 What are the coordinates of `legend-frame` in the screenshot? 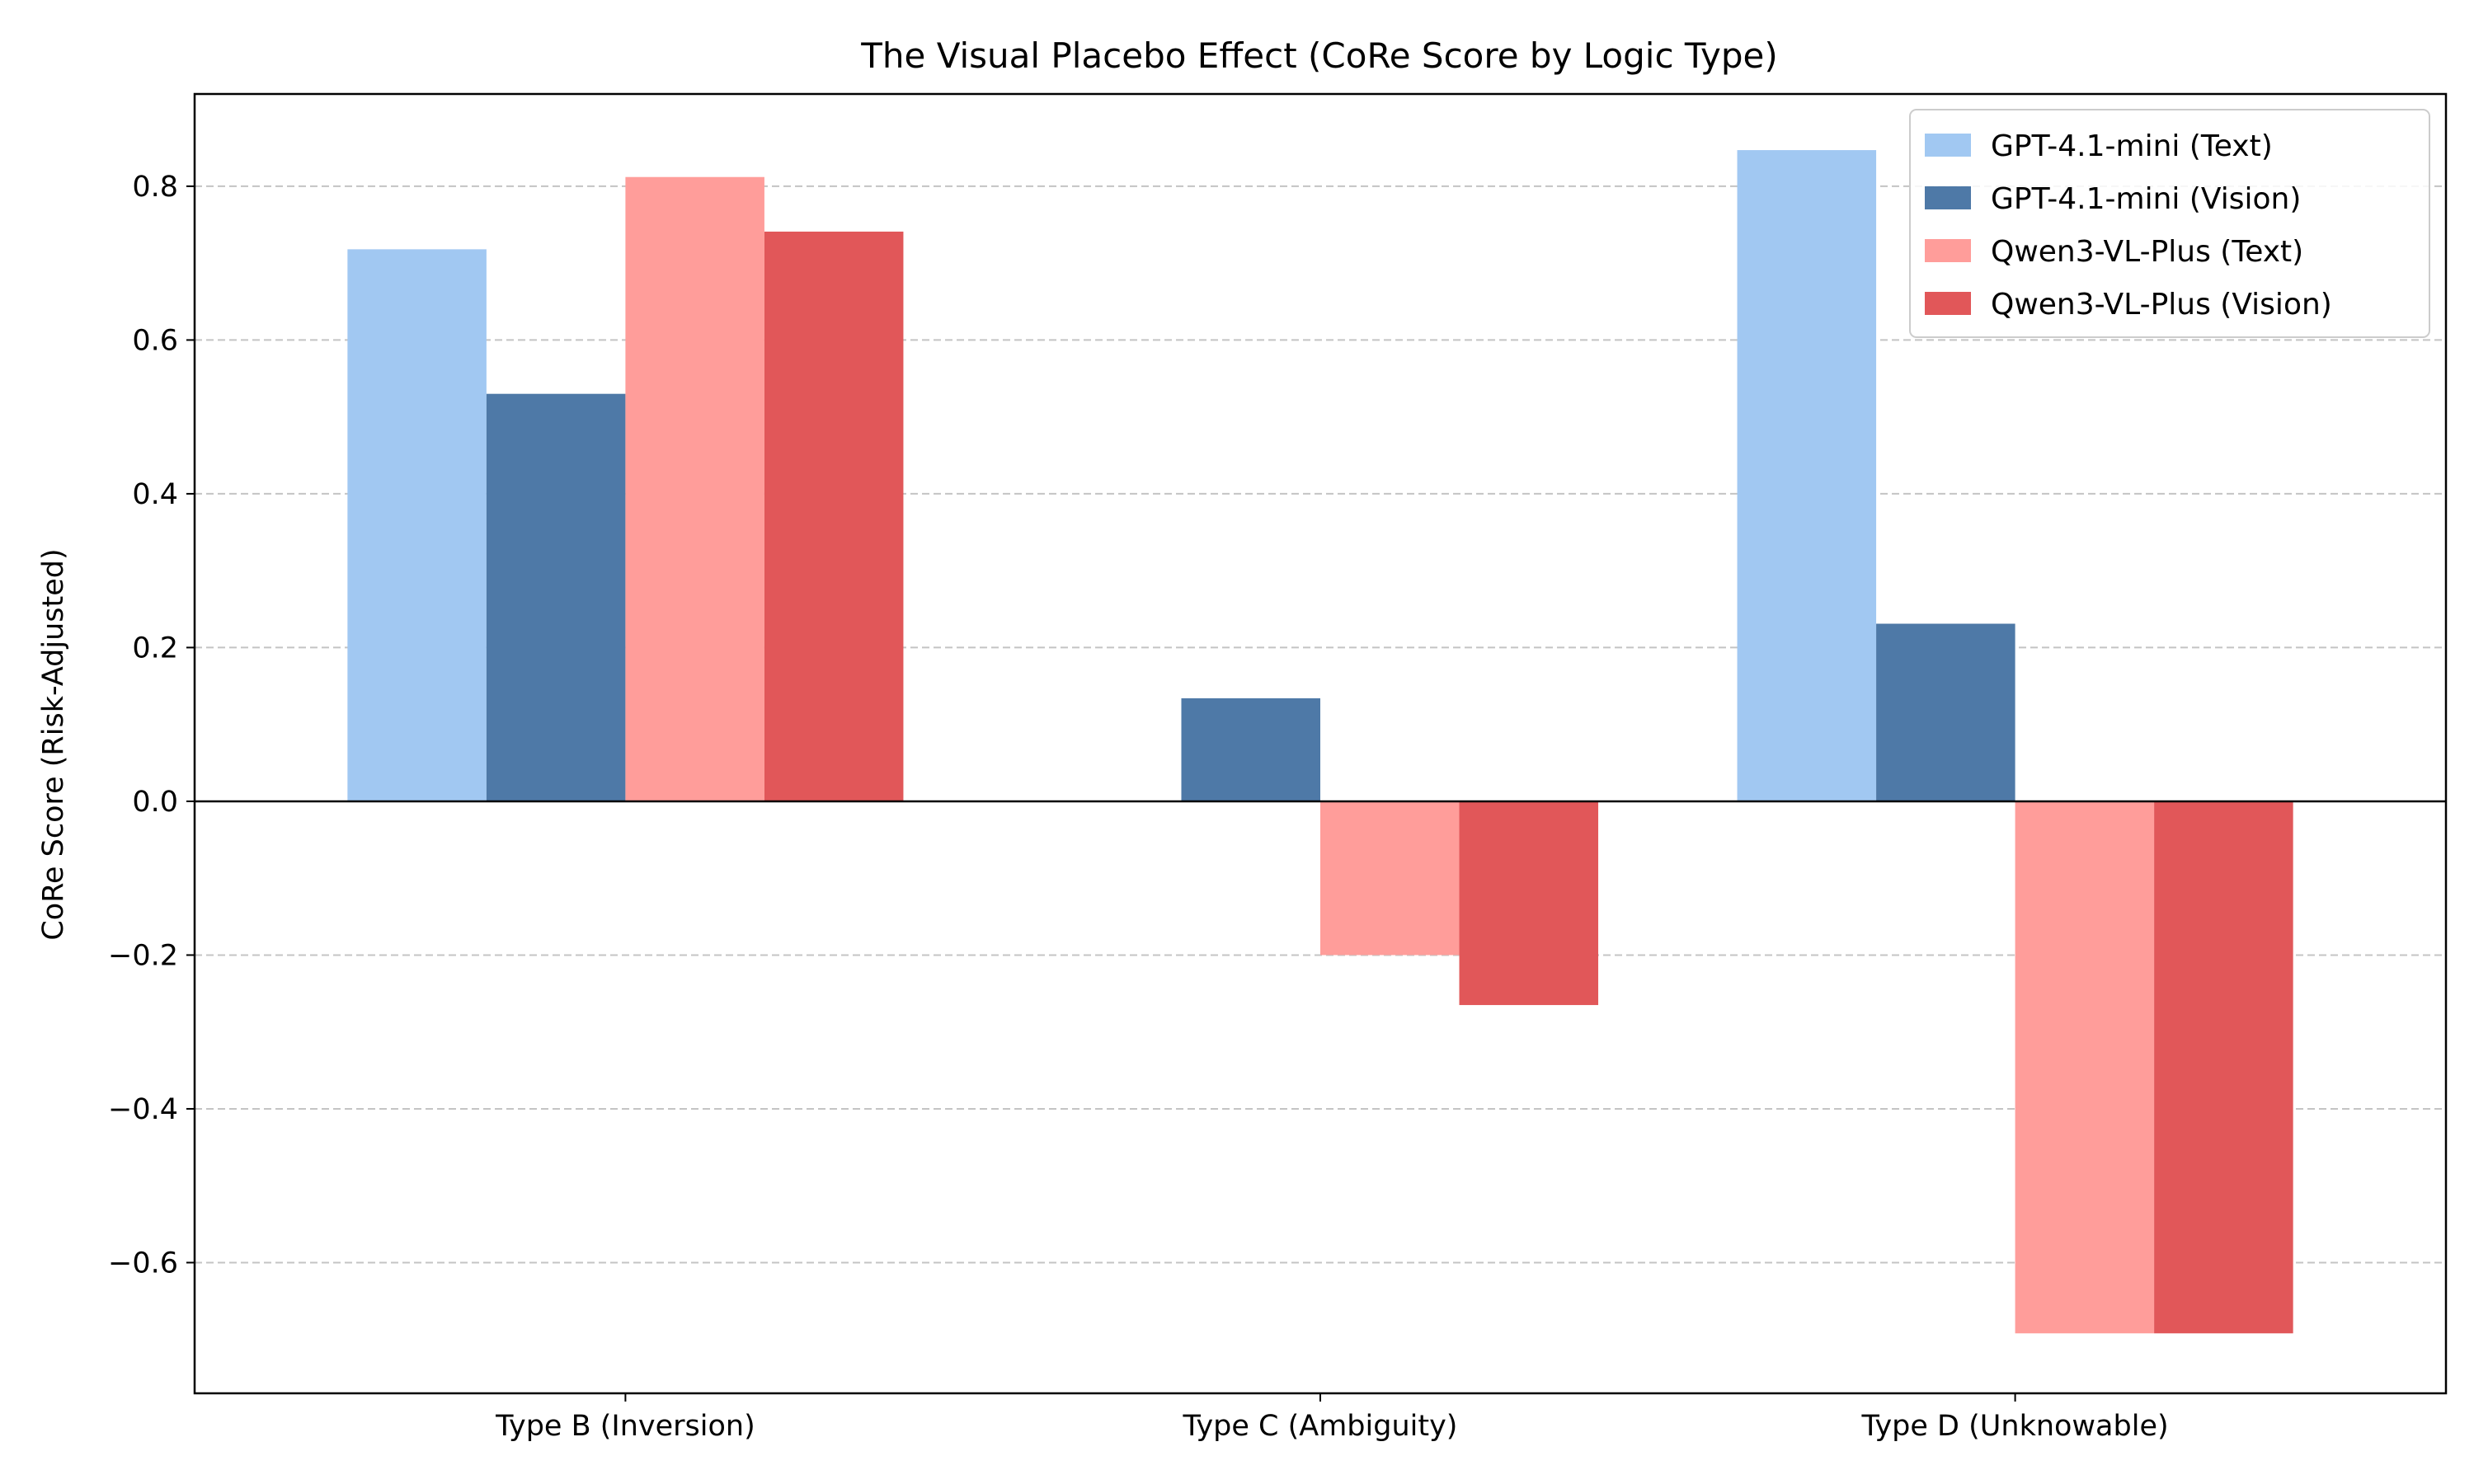 It's located at (2169, 223).